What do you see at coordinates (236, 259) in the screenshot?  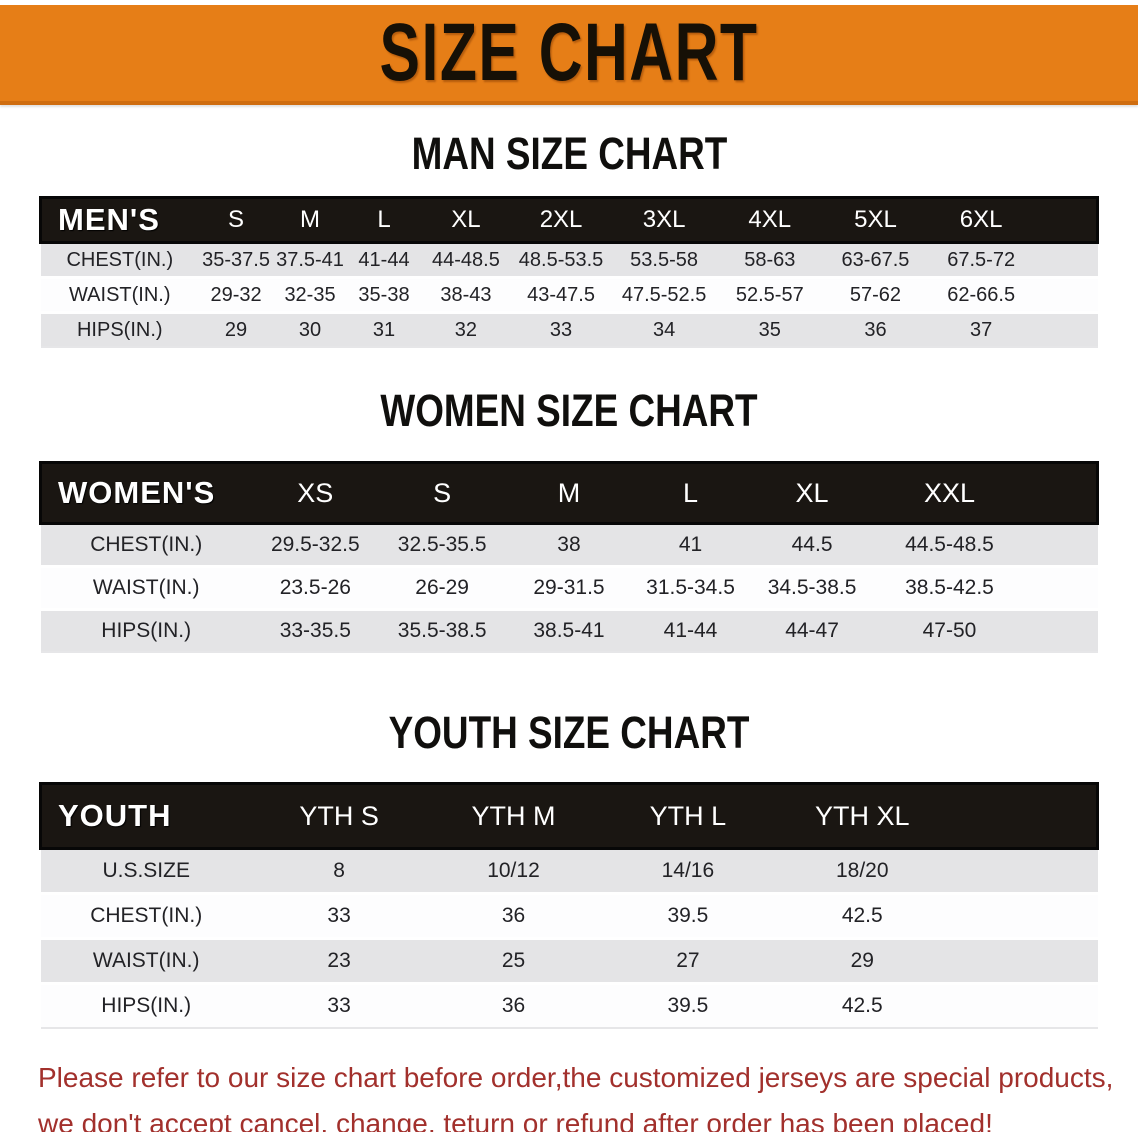 I see `table-cell: 35-37.5` at bounding box center [236, 259].